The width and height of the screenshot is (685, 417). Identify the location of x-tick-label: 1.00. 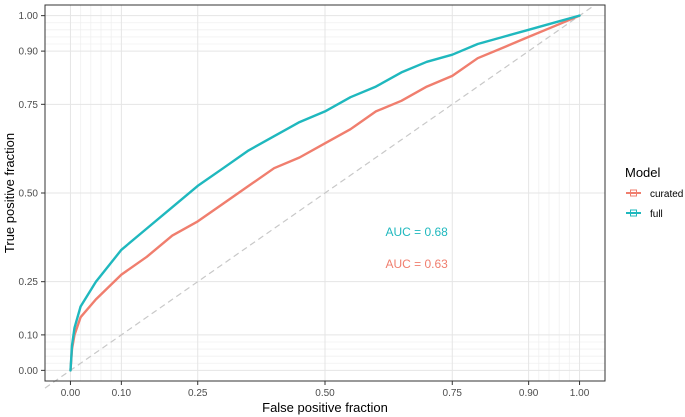
(580, 393).